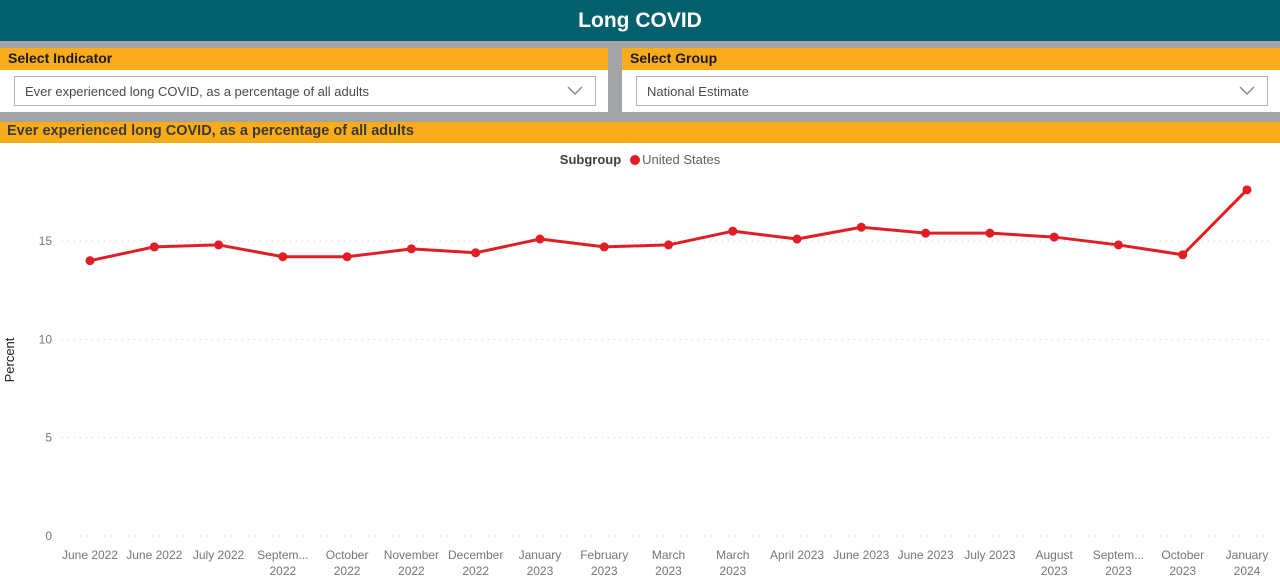 This screenshot has height=587, width=1280. What do you see at coordinates (990, 555) in the screenshot?
I see `x-tick-label: July 2023` at bounding box center [990, 555].